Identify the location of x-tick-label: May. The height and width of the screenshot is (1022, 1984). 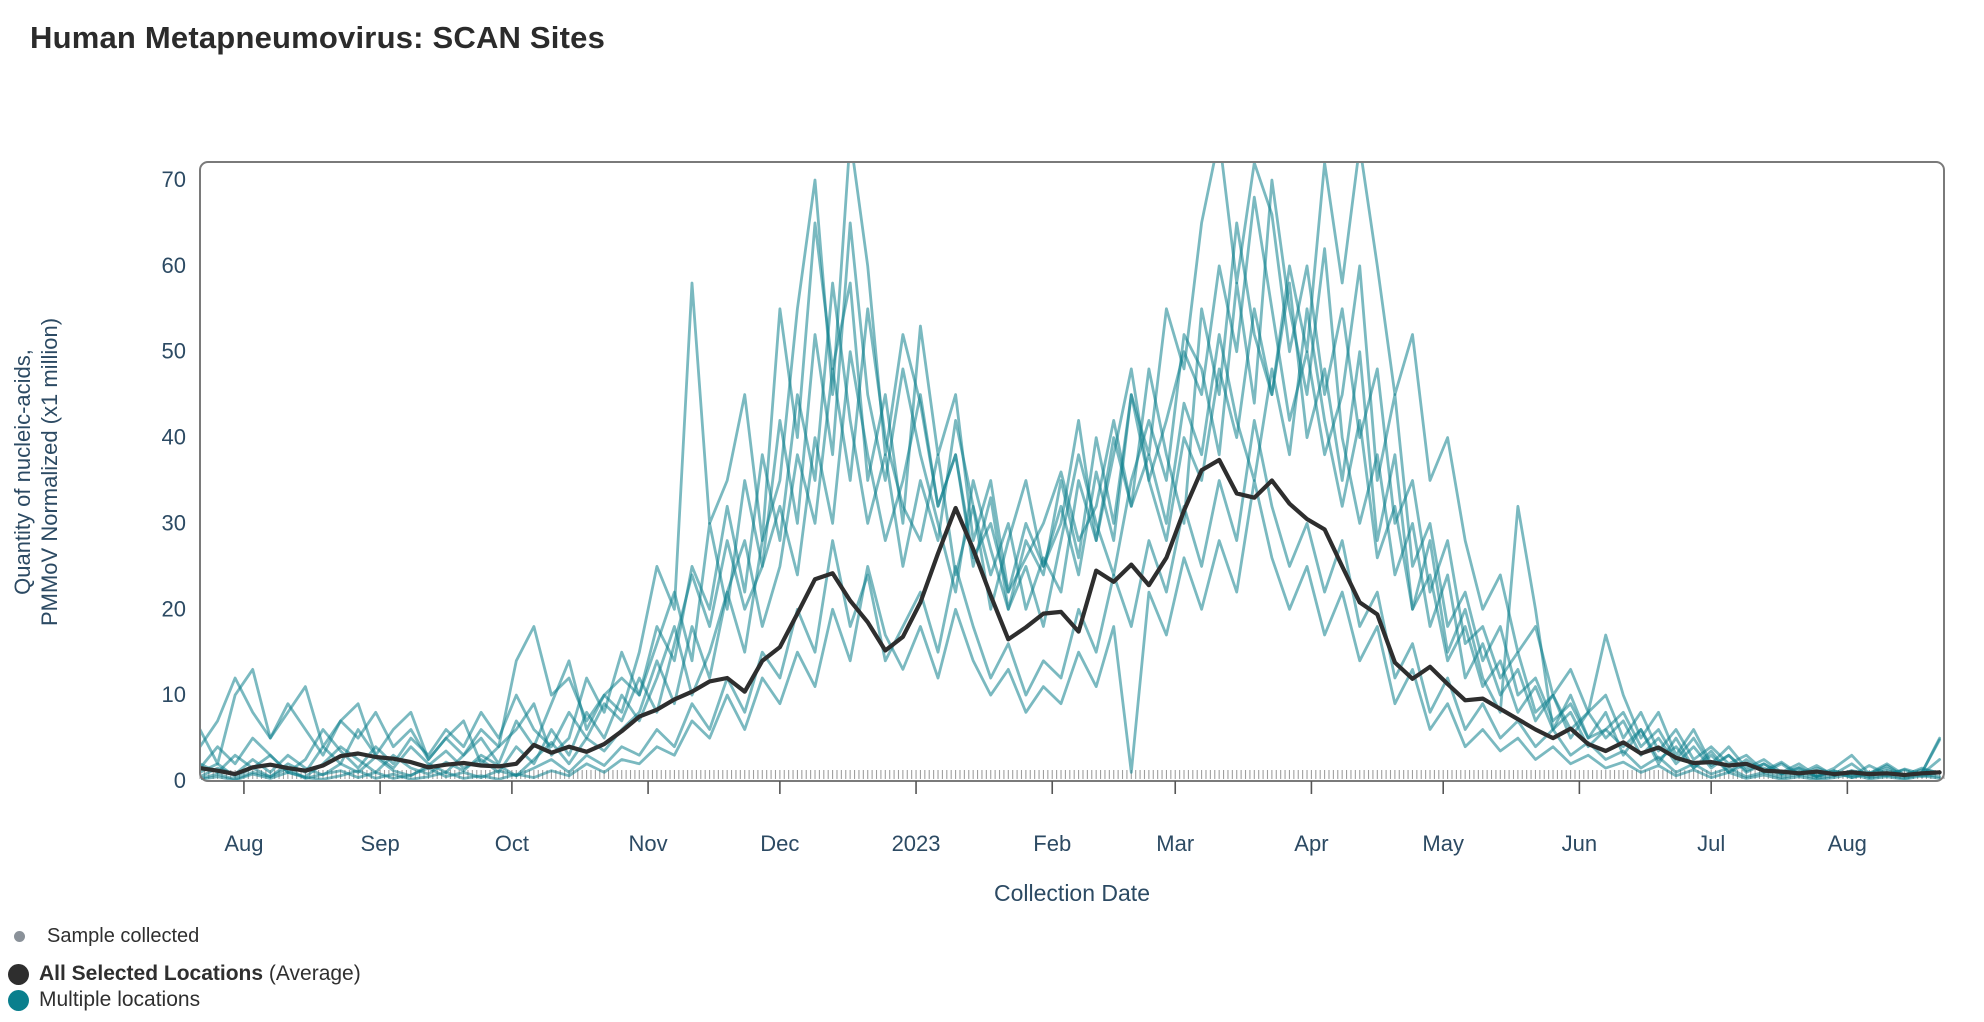
(1443, 843).